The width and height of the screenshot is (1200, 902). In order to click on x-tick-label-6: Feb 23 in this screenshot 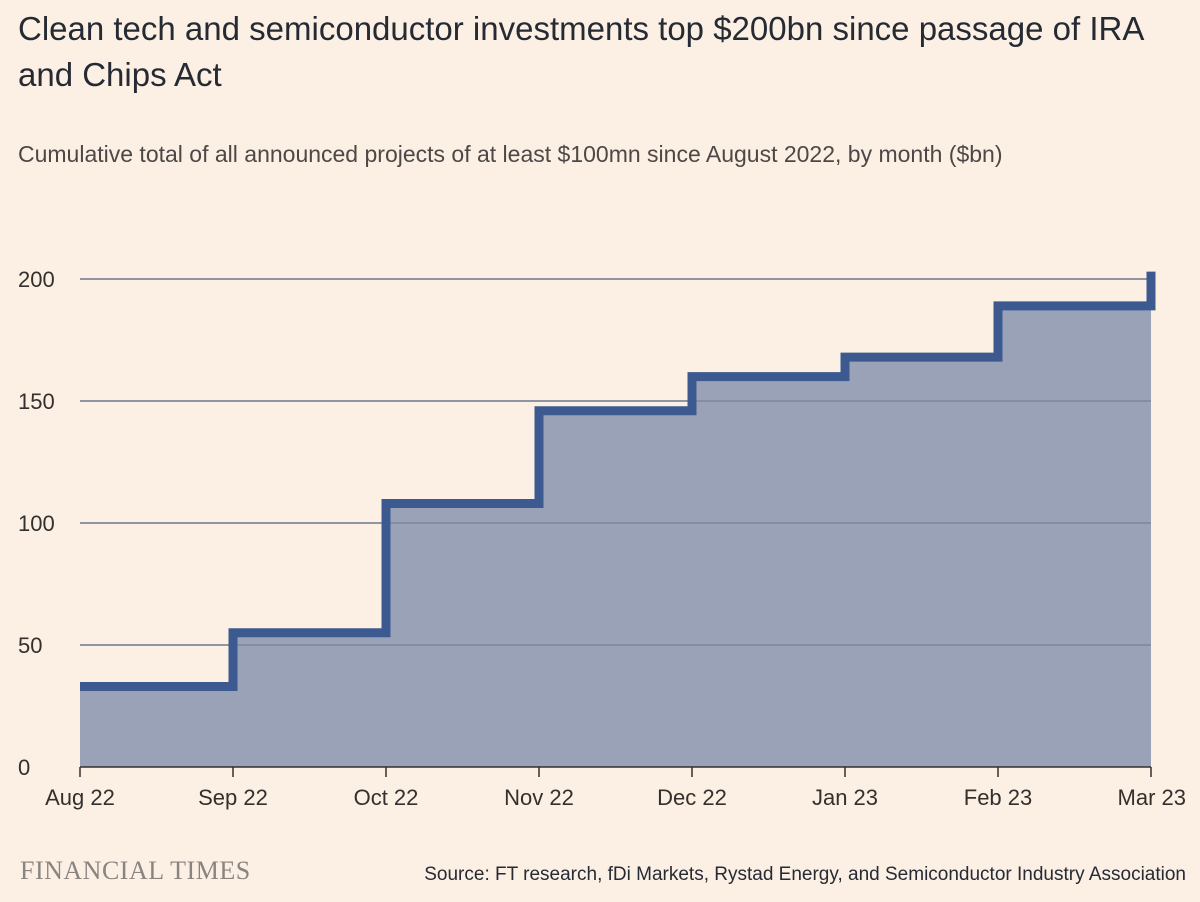, I will do `click(998, 797)`.